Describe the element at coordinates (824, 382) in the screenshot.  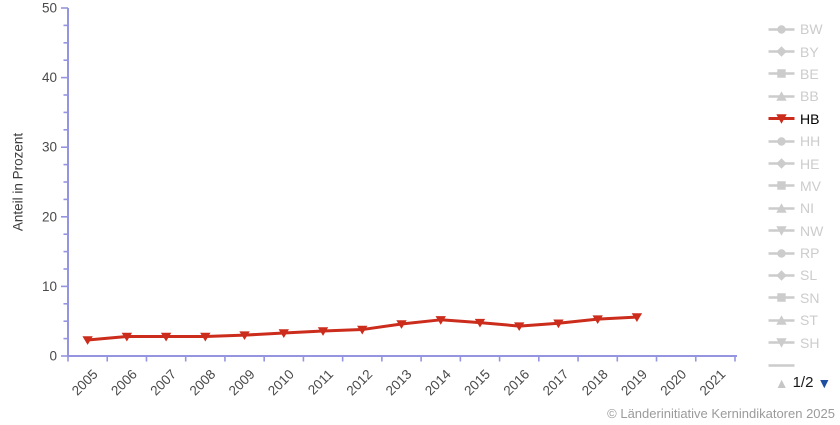
I see `legend-page-down-icon: ▼` at that location.